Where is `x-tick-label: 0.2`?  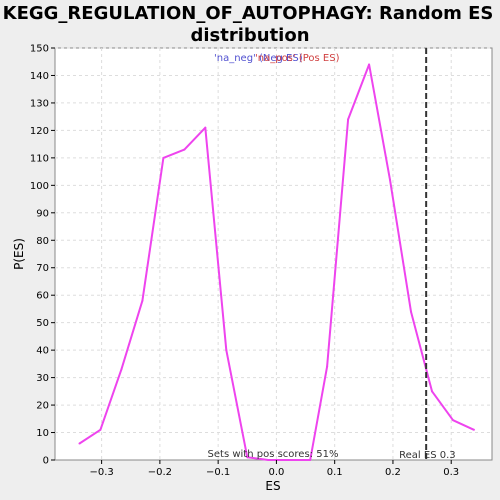 x-tick-label: 0.2 is located at coordinates (393, 472).